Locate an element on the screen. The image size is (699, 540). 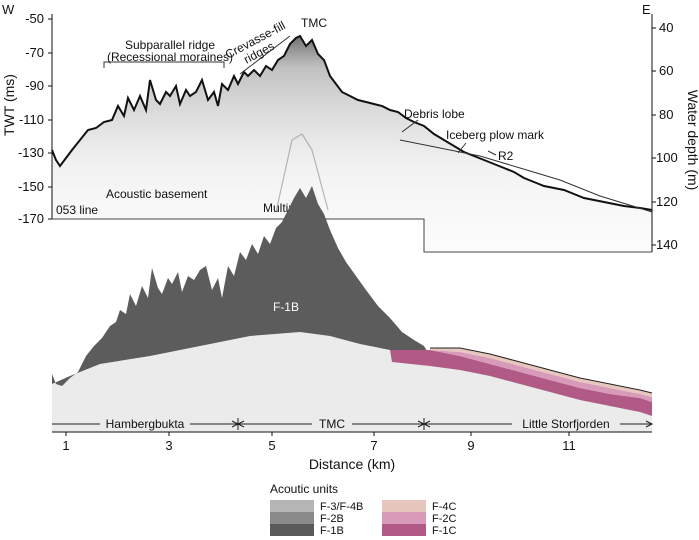
legend-swatch-f1b is located at coordinates (292, 530).